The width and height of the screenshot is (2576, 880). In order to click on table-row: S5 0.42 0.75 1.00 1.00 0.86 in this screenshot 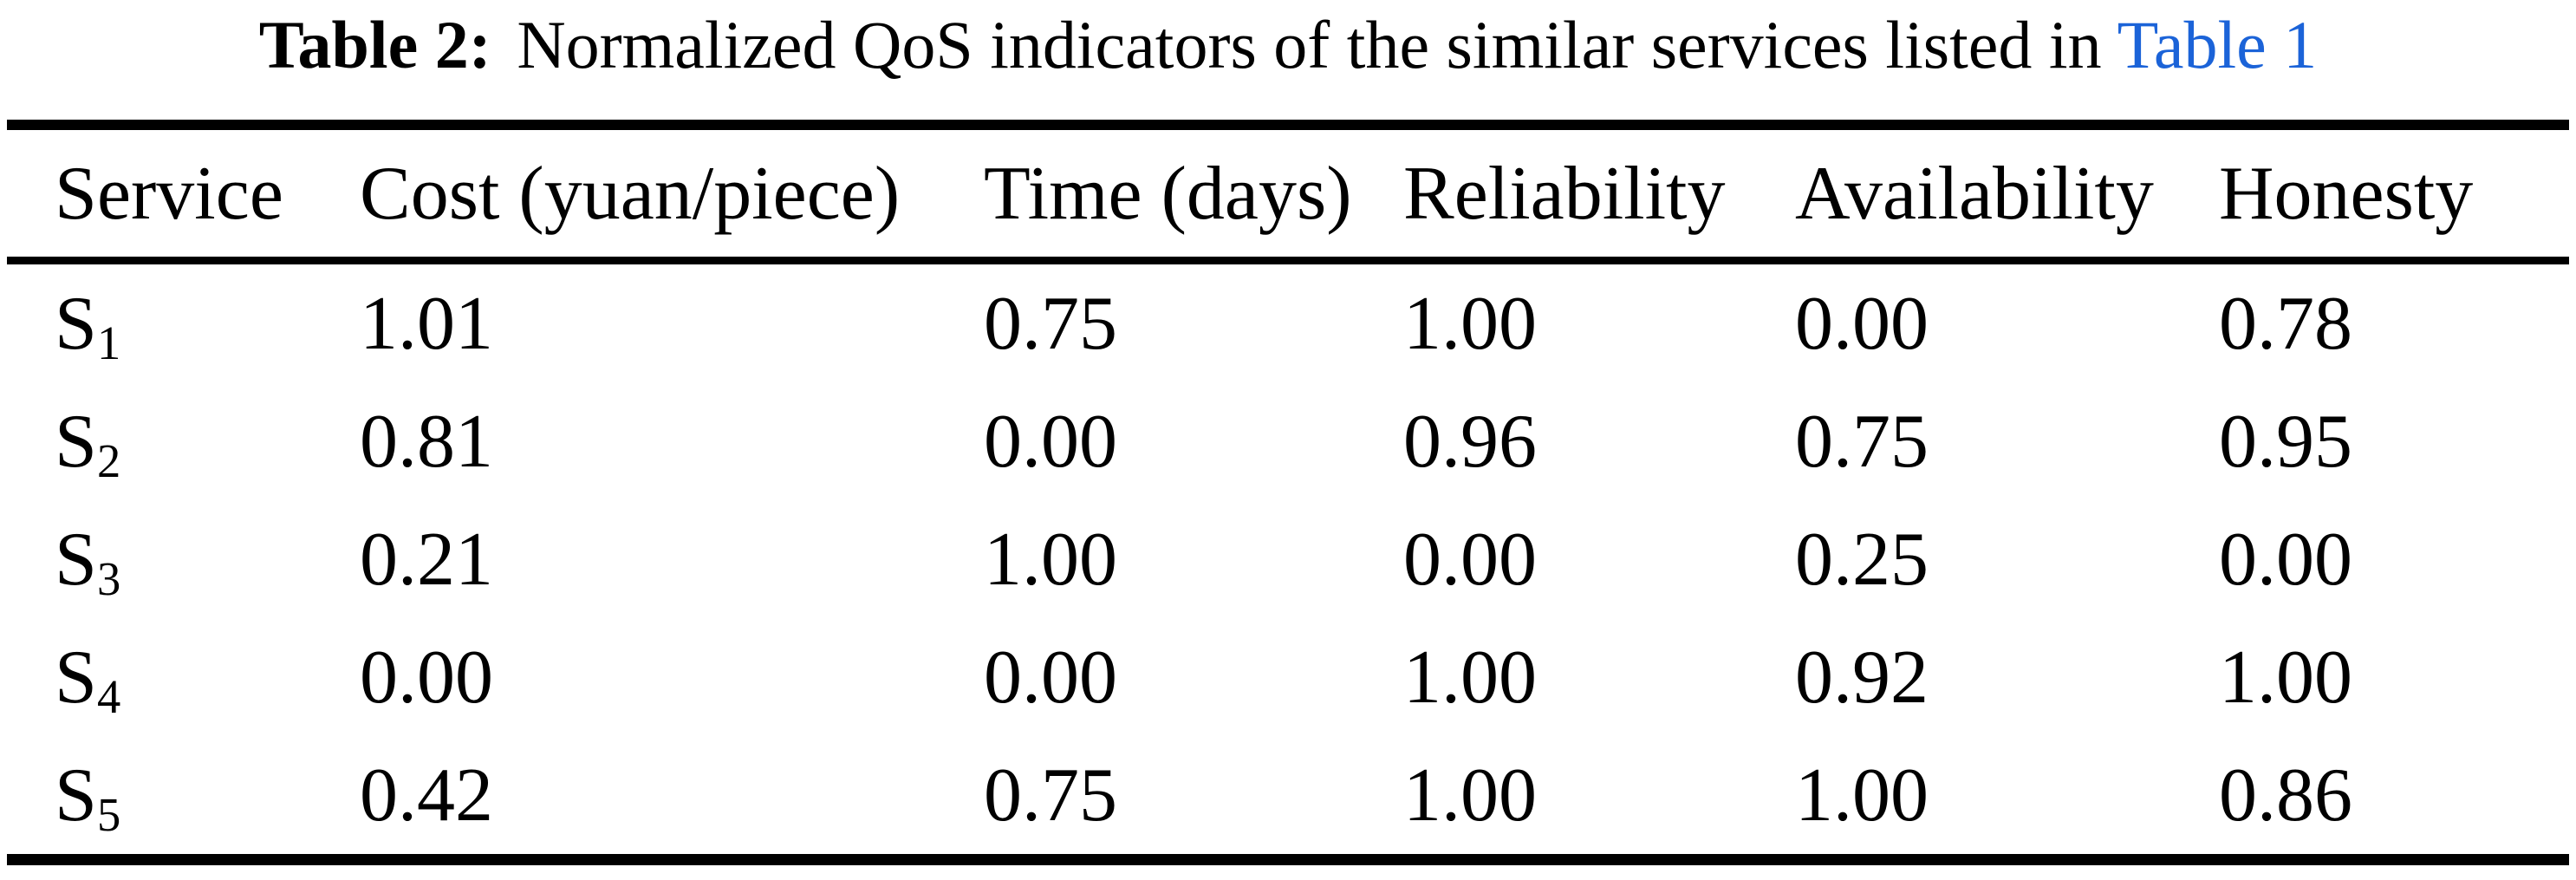, I will do `click(1288, 798)`.